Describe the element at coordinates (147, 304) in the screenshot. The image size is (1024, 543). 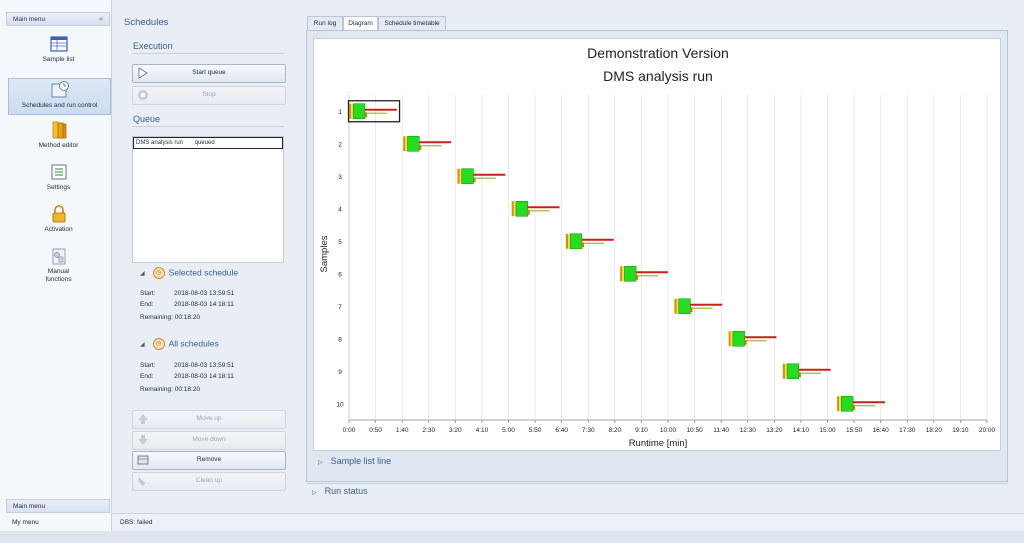
I see `end-key: End:` at that location.